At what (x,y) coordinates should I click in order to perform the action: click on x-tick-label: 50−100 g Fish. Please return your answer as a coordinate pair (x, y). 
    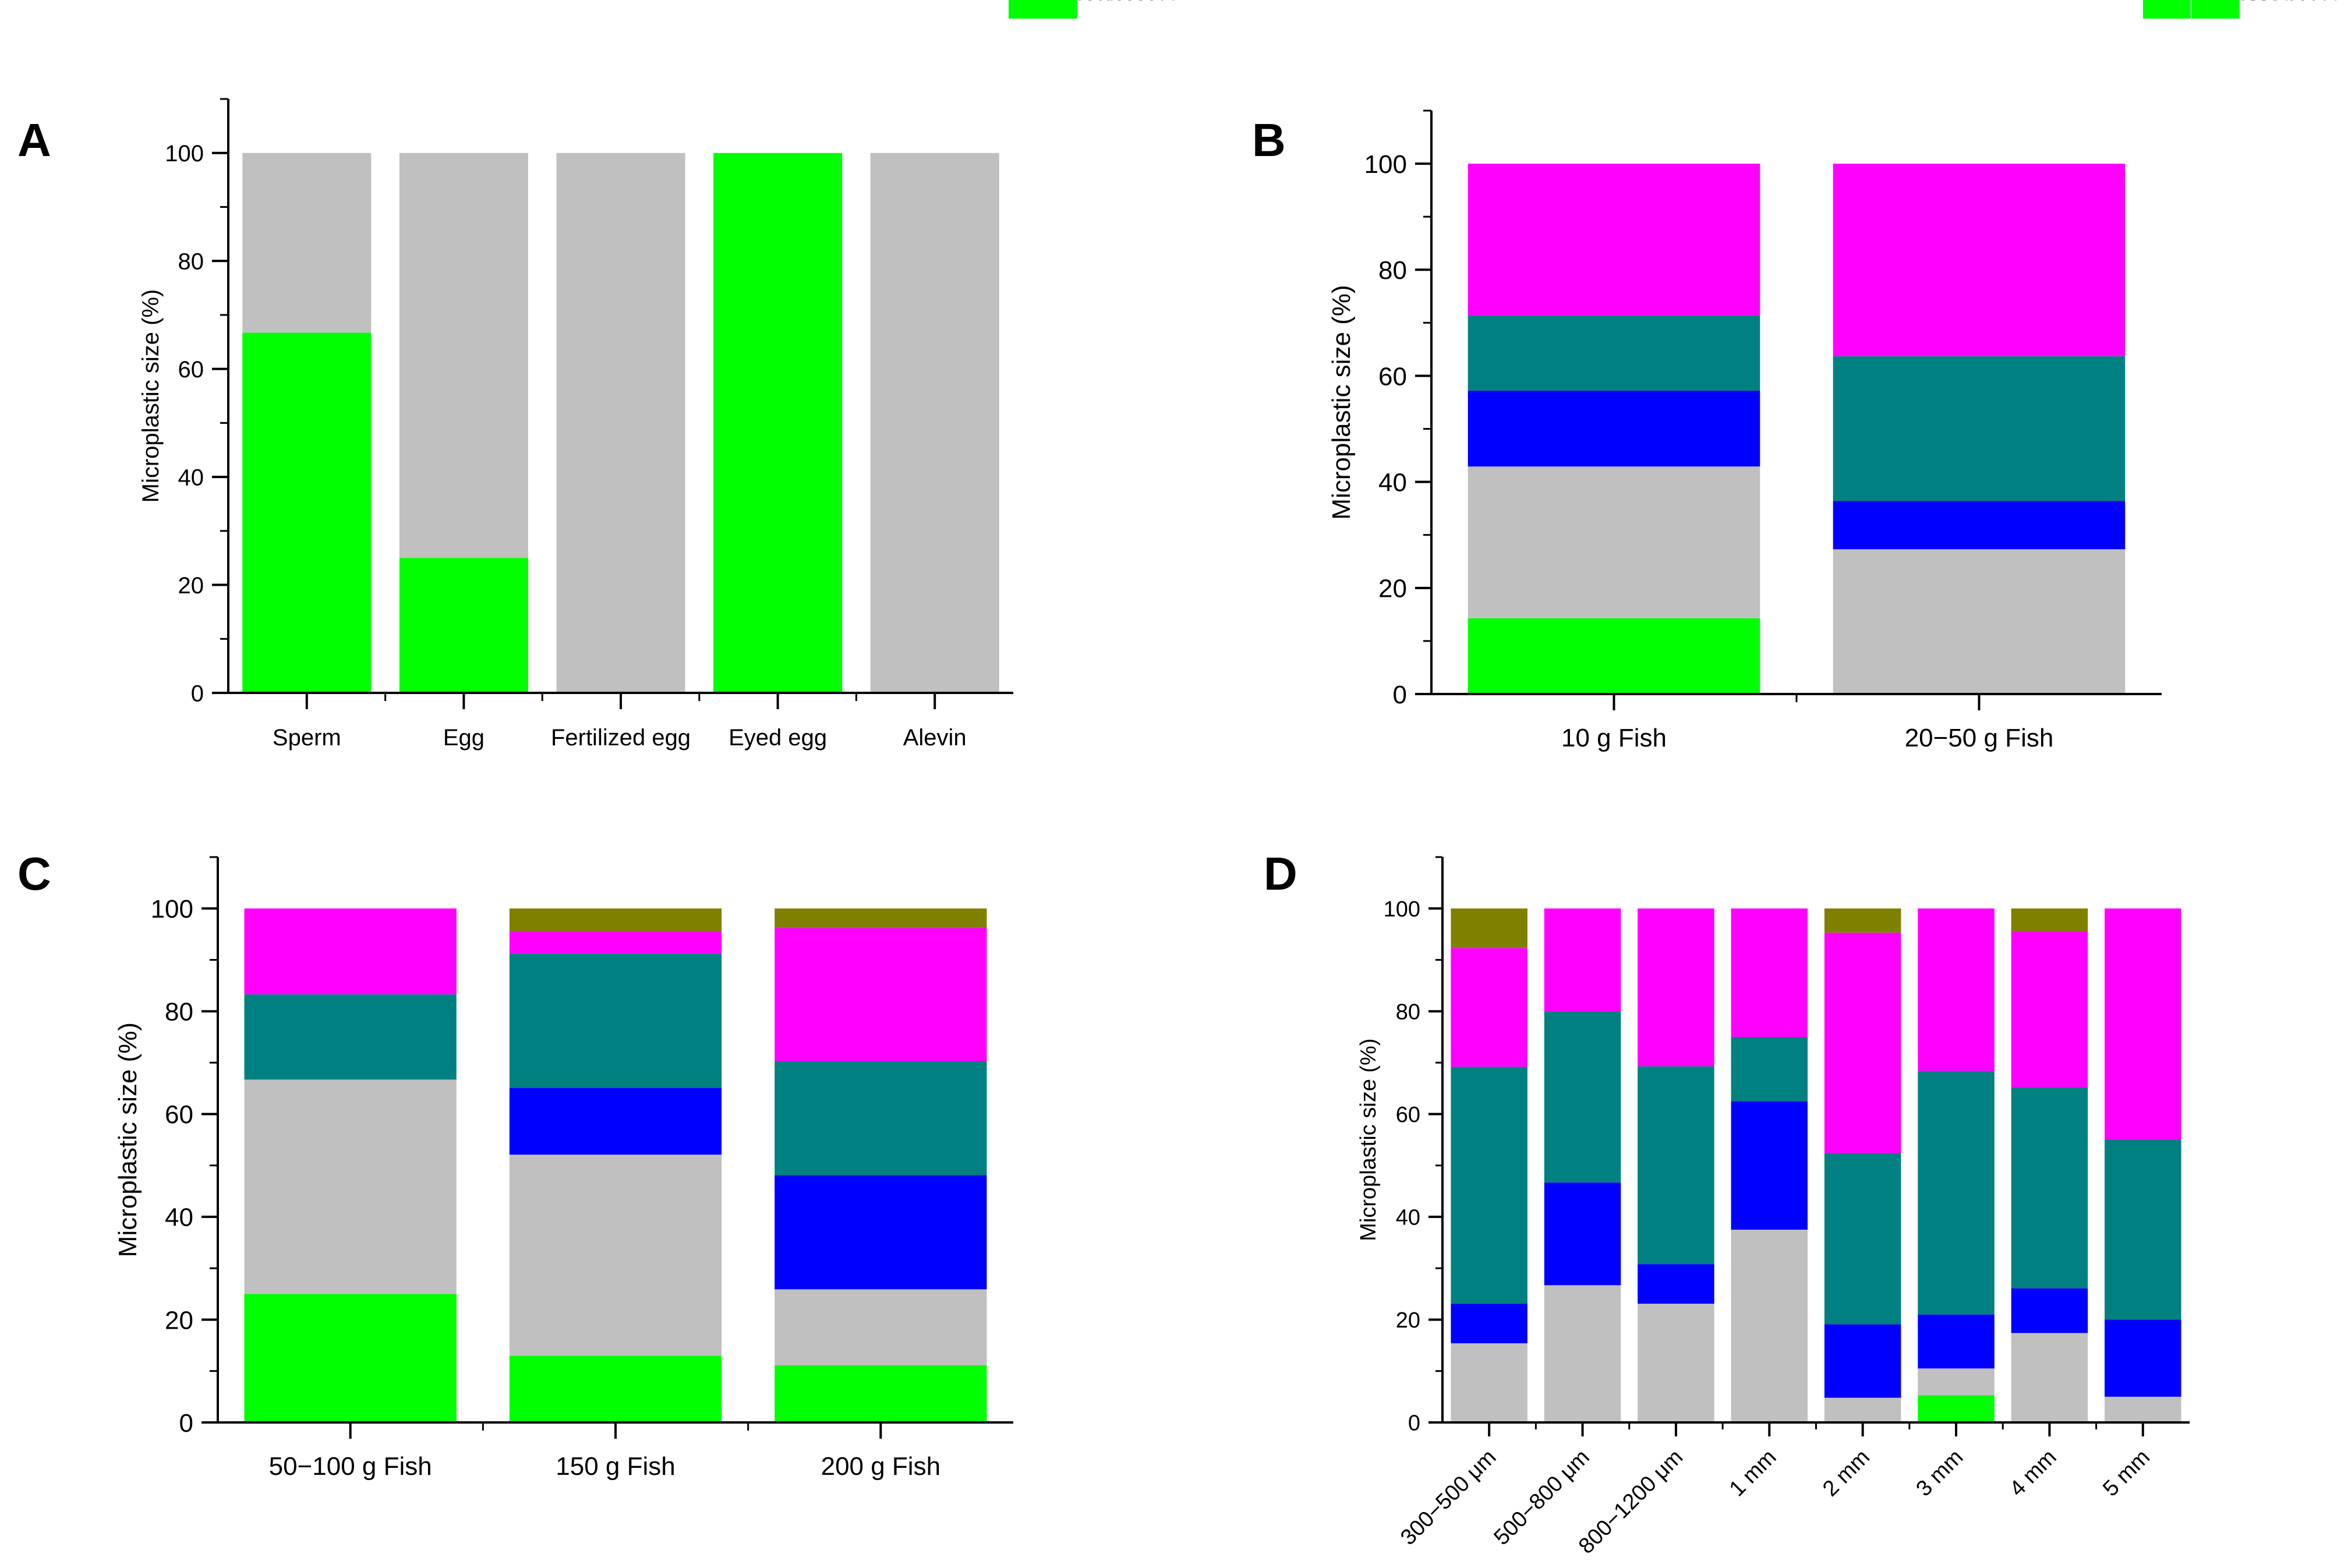
    Looking at the image, I should click on (350, 1466).